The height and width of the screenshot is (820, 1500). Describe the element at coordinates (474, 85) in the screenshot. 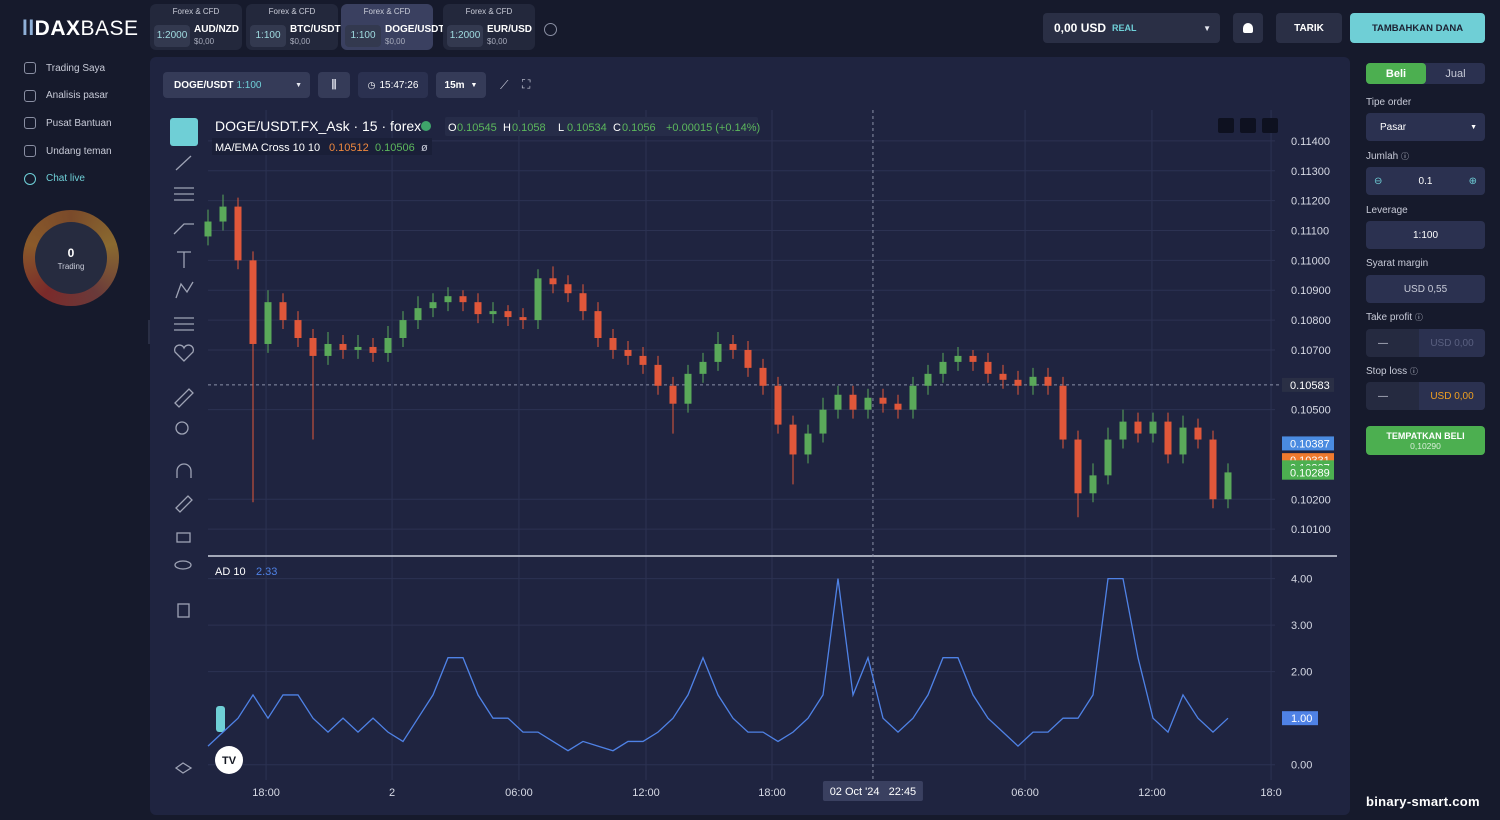

I see `dropdown-arrow: ▼` at that location.